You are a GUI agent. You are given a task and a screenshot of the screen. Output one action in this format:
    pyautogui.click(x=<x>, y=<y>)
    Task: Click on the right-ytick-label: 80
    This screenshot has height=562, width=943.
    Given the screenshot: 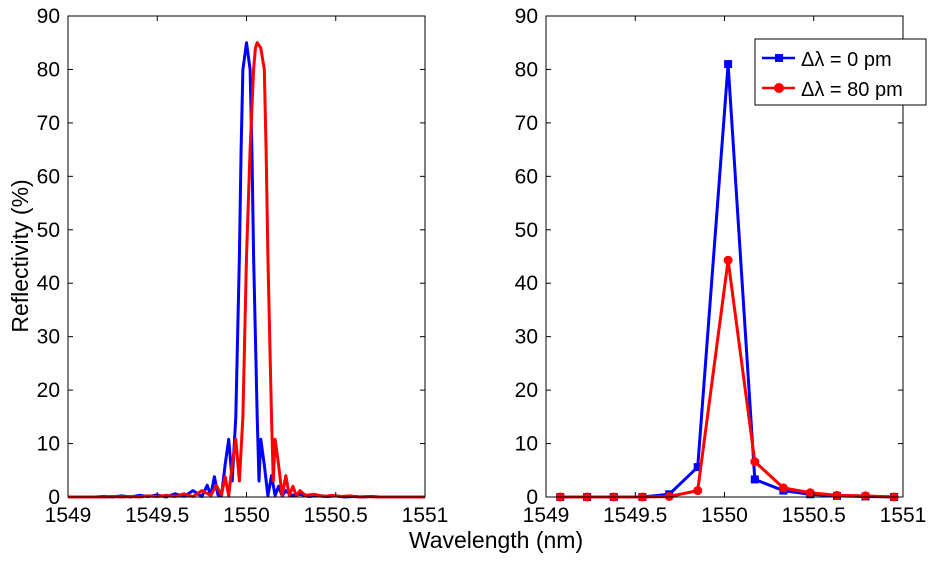 What is the action you would take?
    pyautogui.click(x=526, y=69)
    